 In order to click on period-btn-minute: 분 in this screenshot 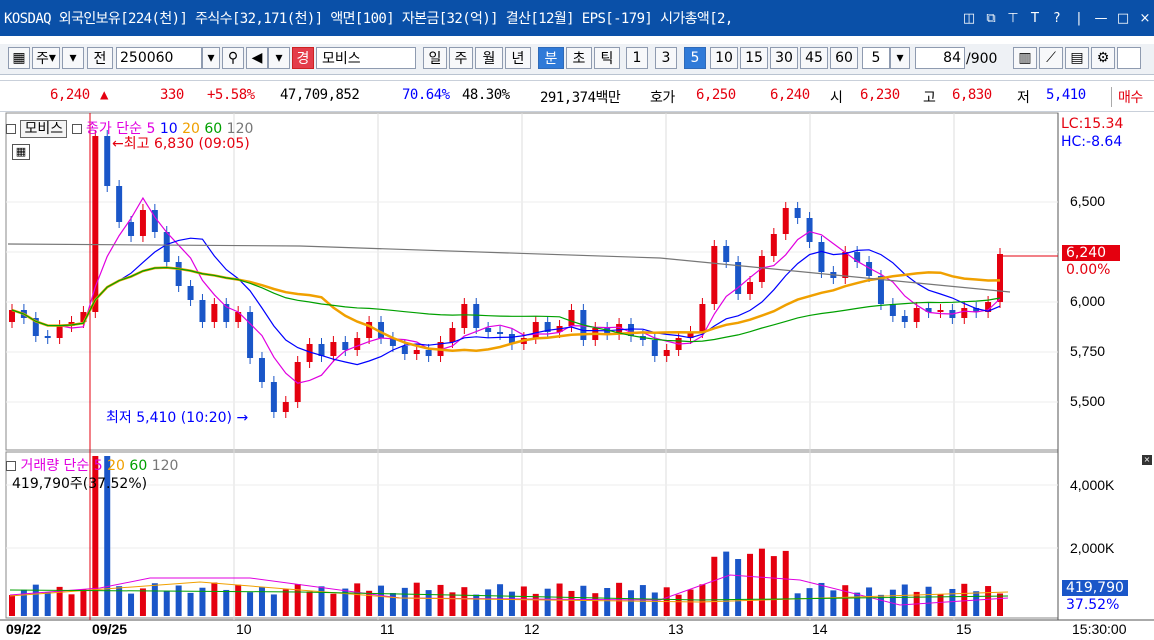, I will do `click(551, 58)`.